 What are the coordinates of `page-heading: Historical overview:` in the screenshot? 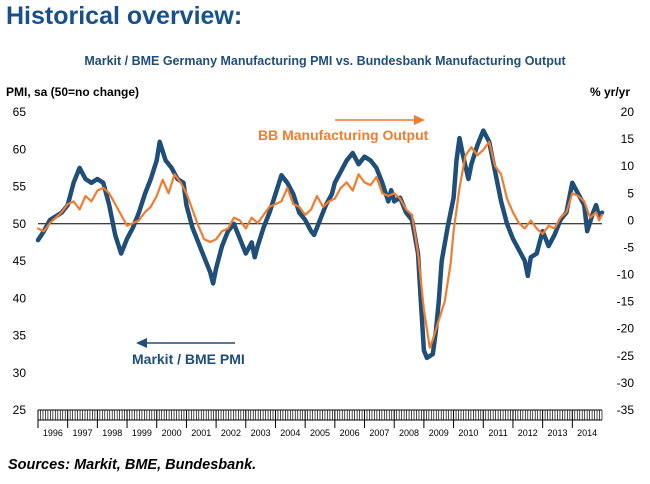 It's located at (124, 16).